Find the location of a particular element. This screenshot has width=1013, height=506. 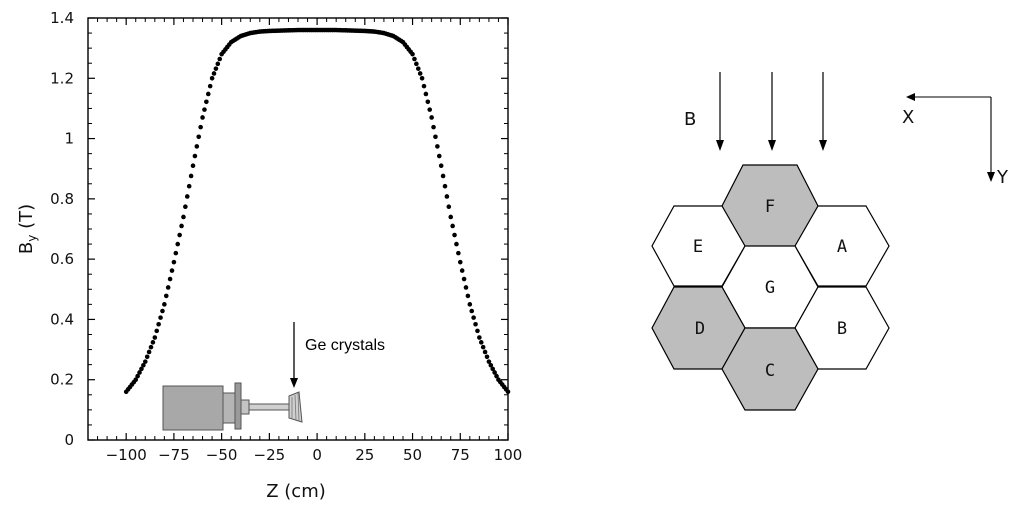

crystal-G-label: G is located at coordinates (770, 288).